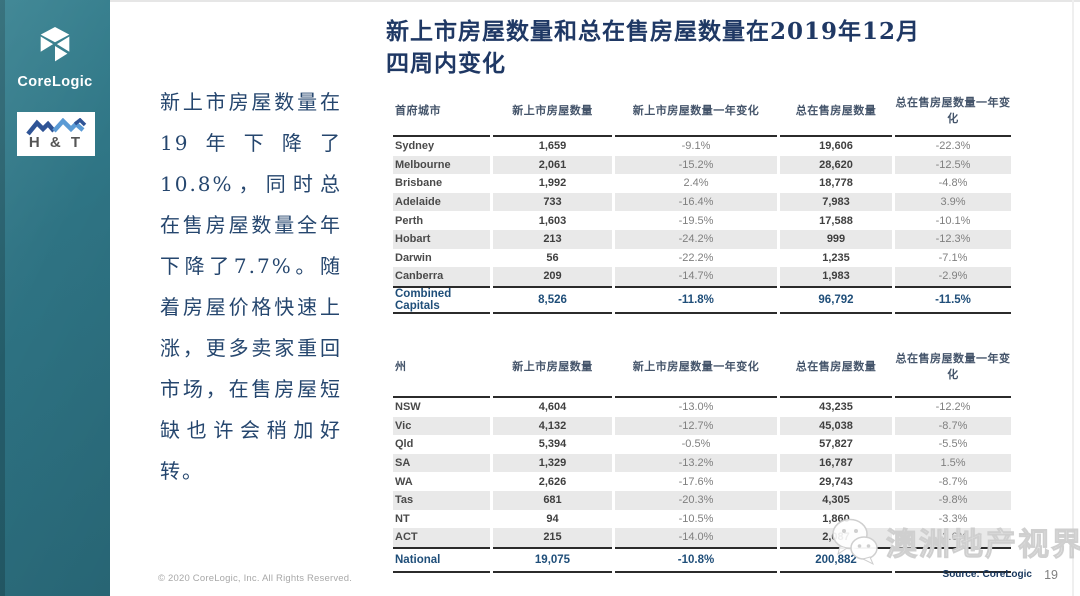 Image resolution: width=1080 pixels, height=596 pixels. What do you see at coordinates (441, 559) in the screenshot?
I see `total-label: National` at bounding box center [441, 559].